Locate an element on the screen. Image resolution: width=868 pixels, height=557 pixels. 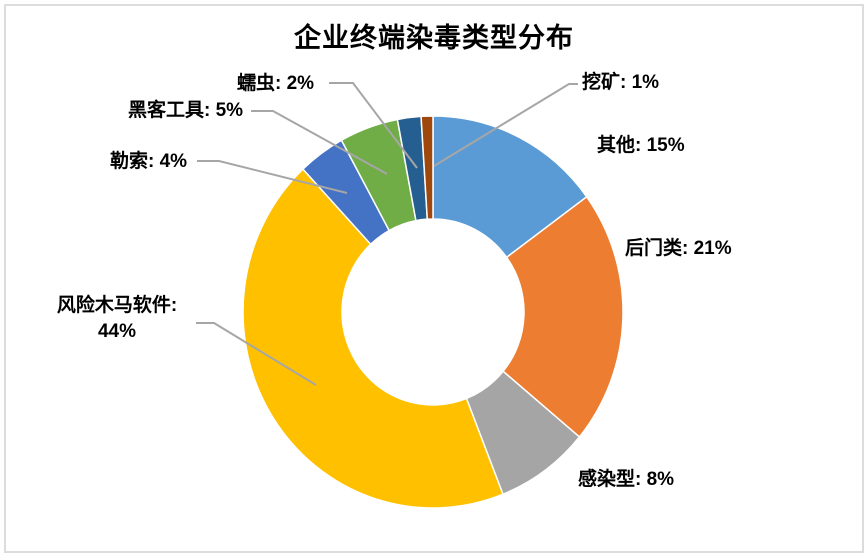
slice-label-3: 感染型: 8% is located at coordinates (626, 479).